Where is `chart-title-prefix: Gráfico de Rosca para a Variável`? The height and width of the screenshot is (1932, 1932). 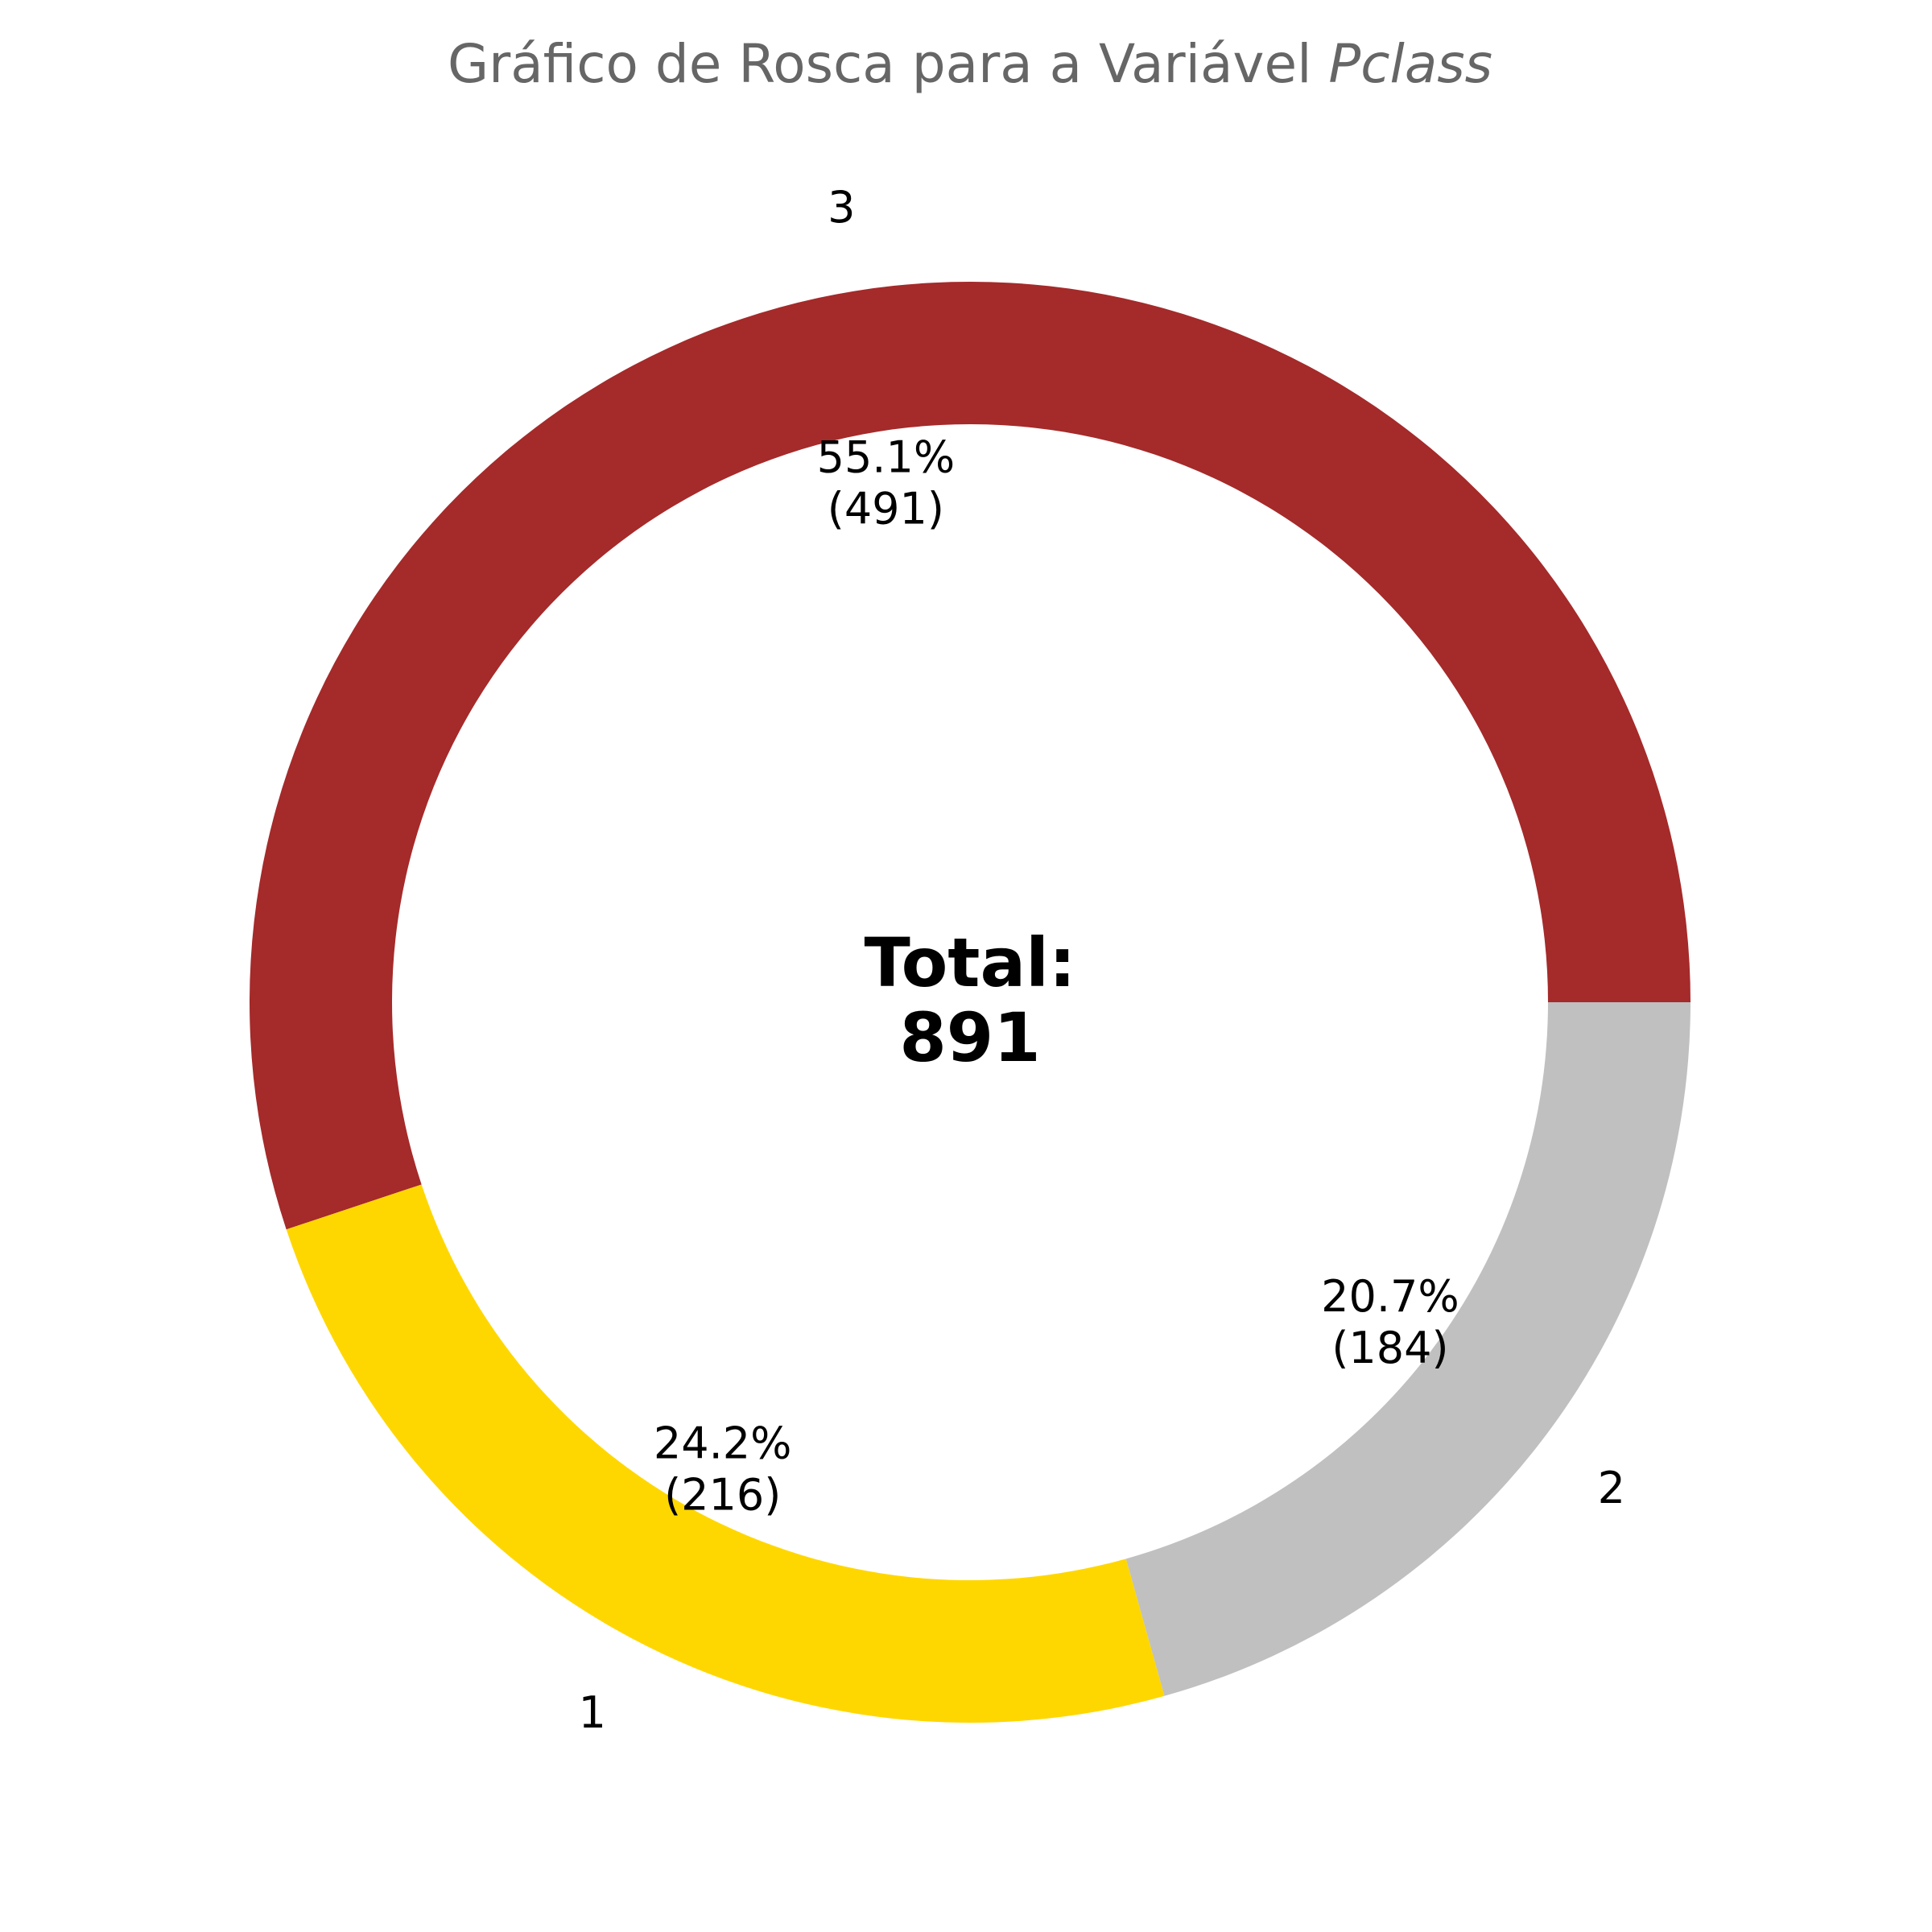
chart-title-prefix: Gráfico de Rosca para a Variável is located at coordinates (888, 64).